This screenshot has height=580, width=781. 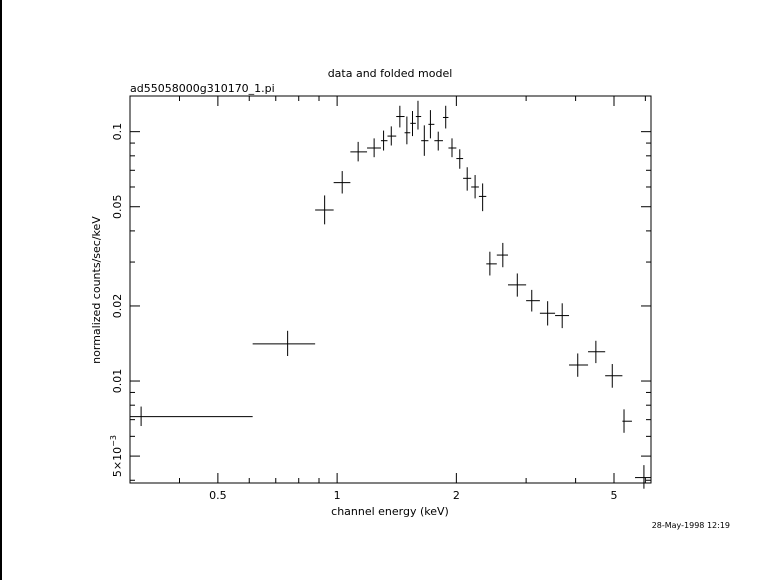 I want to click on x-tick-label: 2, so click(x=456, y=495).